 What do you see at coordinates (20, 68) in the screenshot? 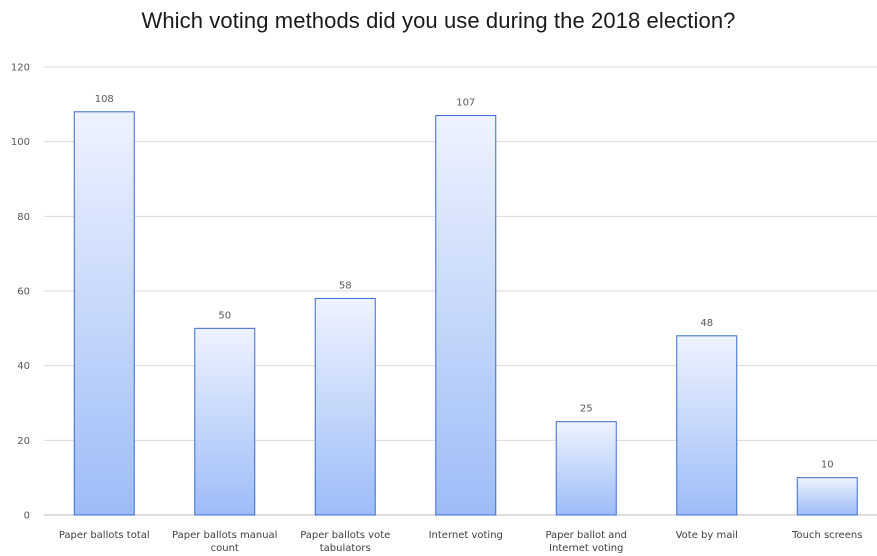
I see `y-tick-label: 120` at bounding box center [20, 68].